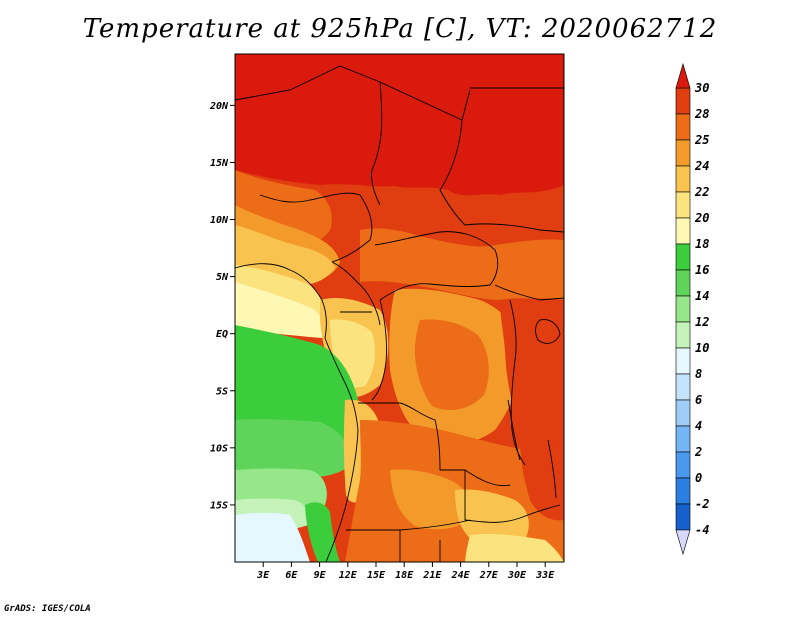 This screenshot has height=618, width=800. Describe the element at coordinates (489, 575) in the screenshot. I see `lon-tick-label: 27E` at that location.